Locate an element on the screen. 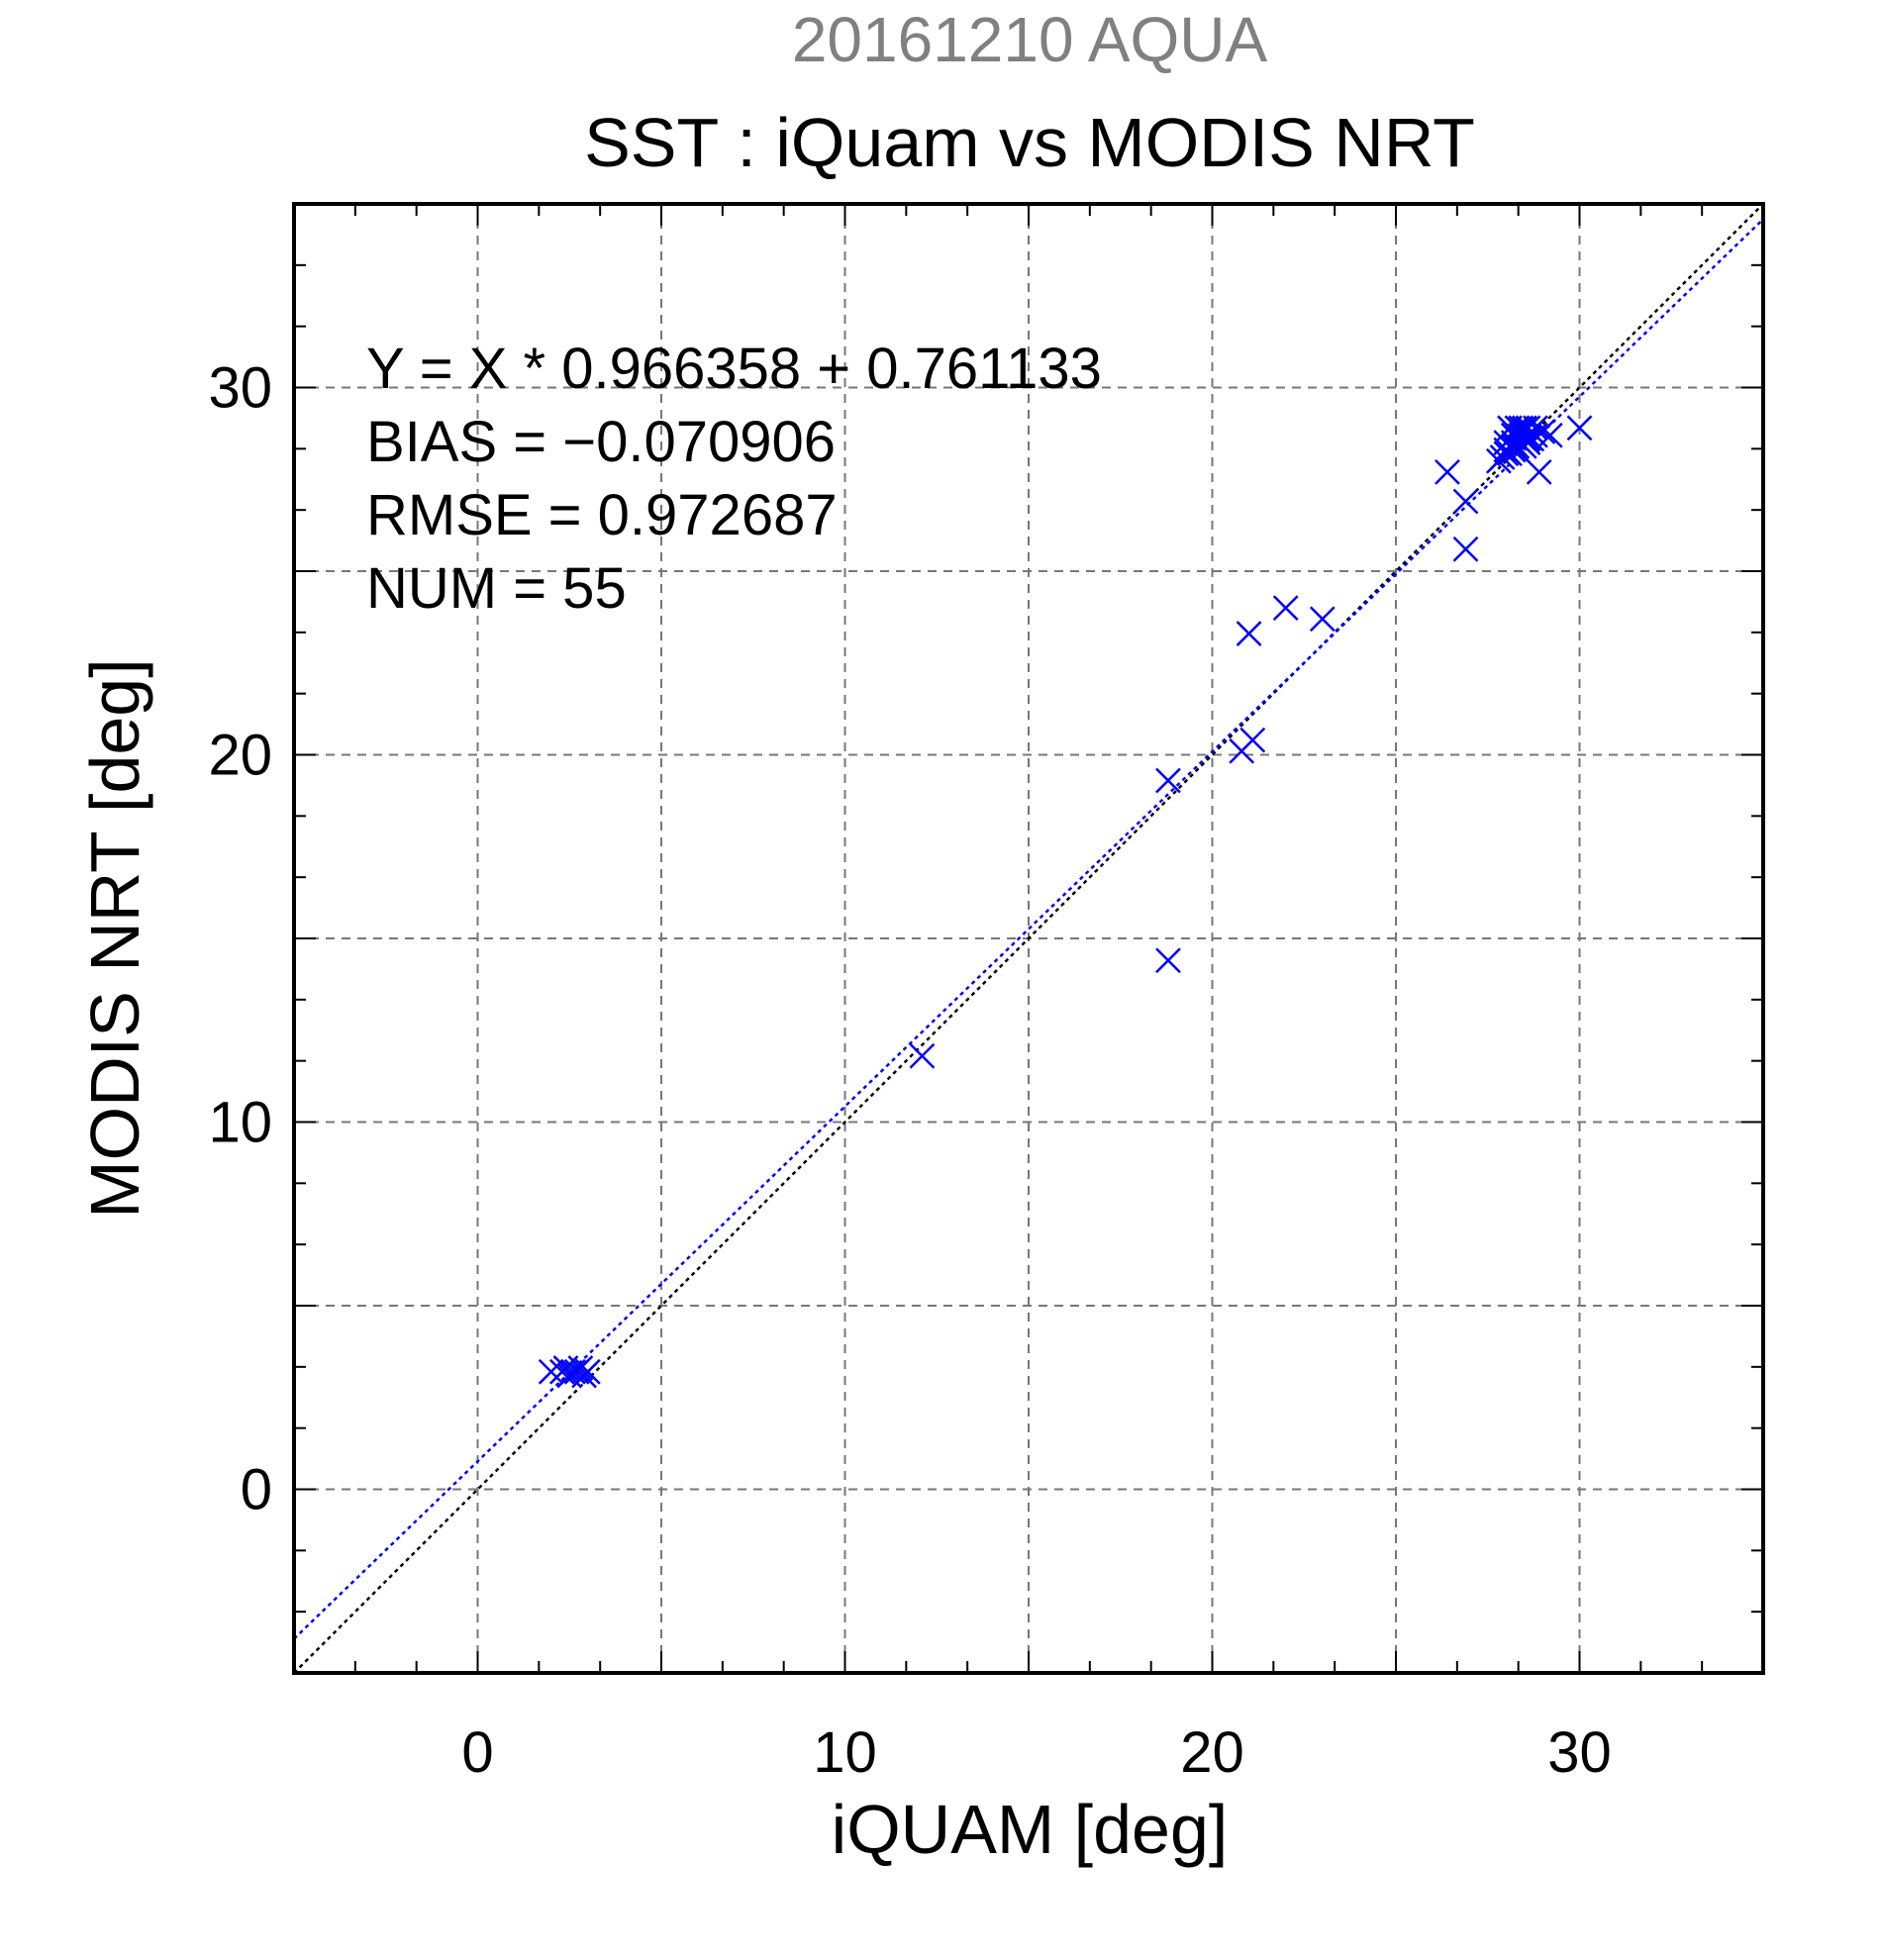  annotation-bias: BIAS = −0.070906 is located at coordinates (601, 442).